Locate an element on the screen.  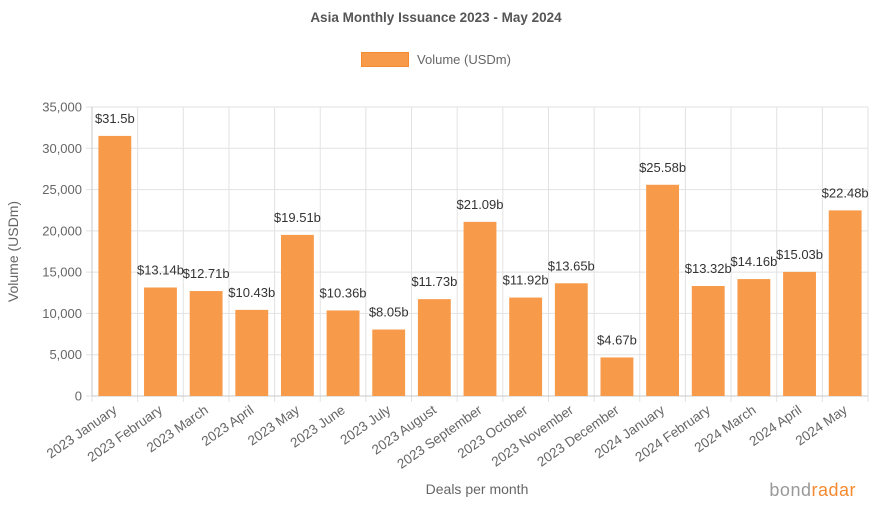
y-tick-label: 5,000 is located at coordinates (65, 354).